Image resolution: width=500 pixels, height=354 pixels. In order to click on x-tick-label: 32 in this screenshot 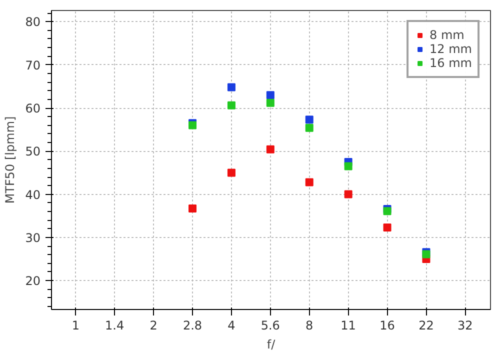, I will do `click(465, 325)`.